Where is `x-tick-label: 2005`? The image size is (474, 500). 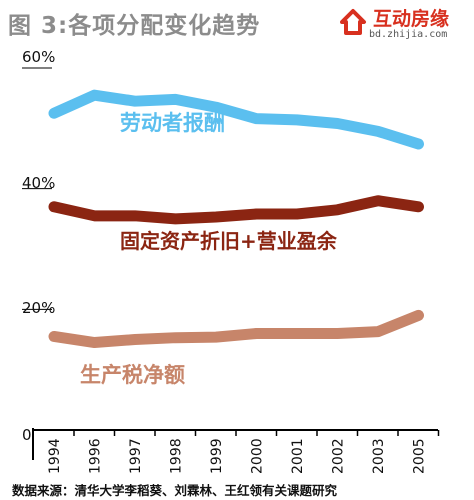
x-tick-label: 2005 is located at coordinates (420, 456).